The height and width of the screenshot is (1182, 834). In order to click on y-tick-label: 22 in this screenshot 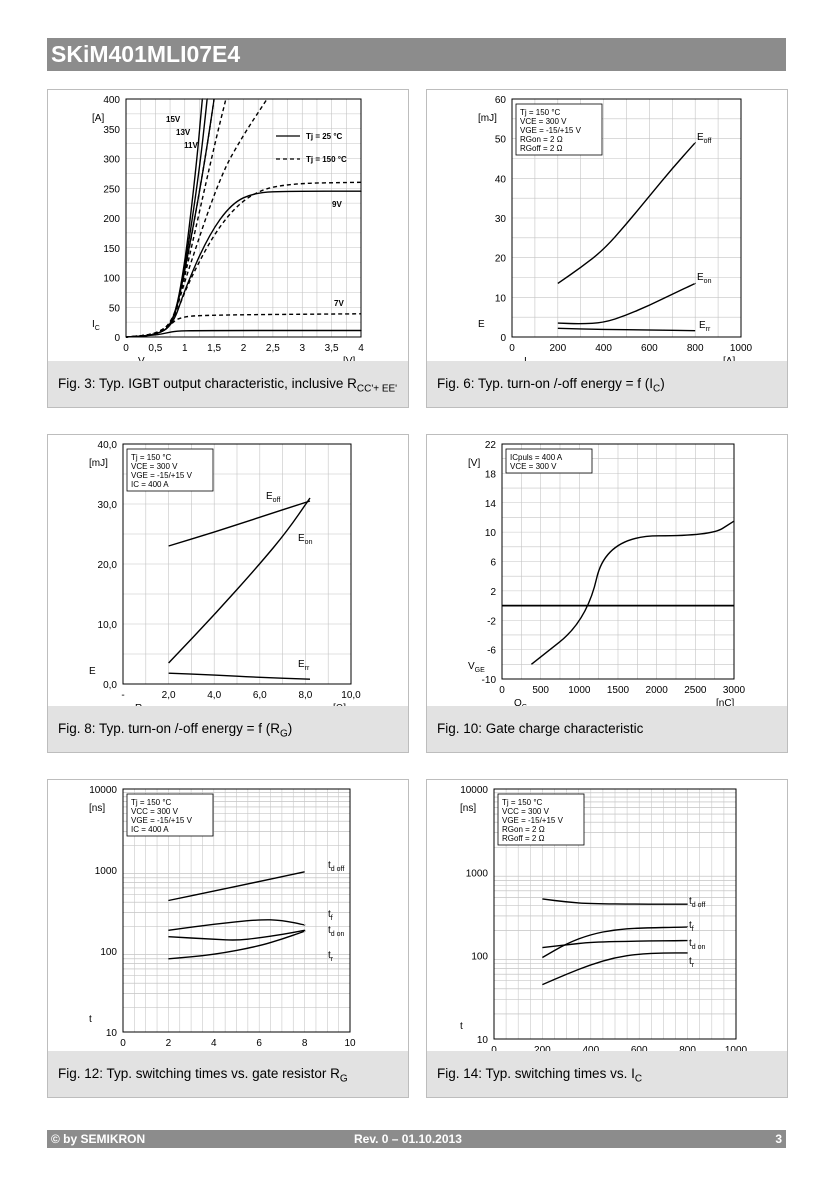, I will do `click(491, 445)`.